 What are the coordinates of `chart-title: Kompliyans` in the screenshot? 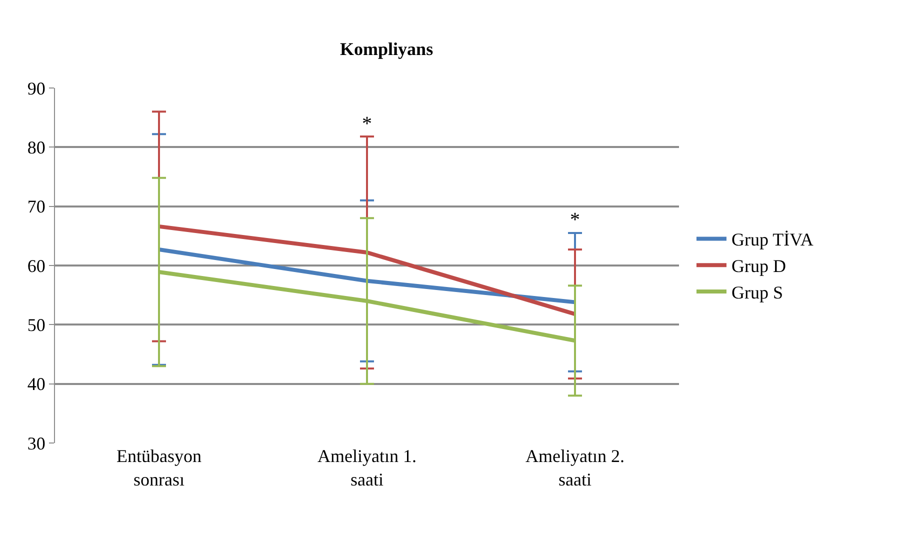 It's located at (387, 49).